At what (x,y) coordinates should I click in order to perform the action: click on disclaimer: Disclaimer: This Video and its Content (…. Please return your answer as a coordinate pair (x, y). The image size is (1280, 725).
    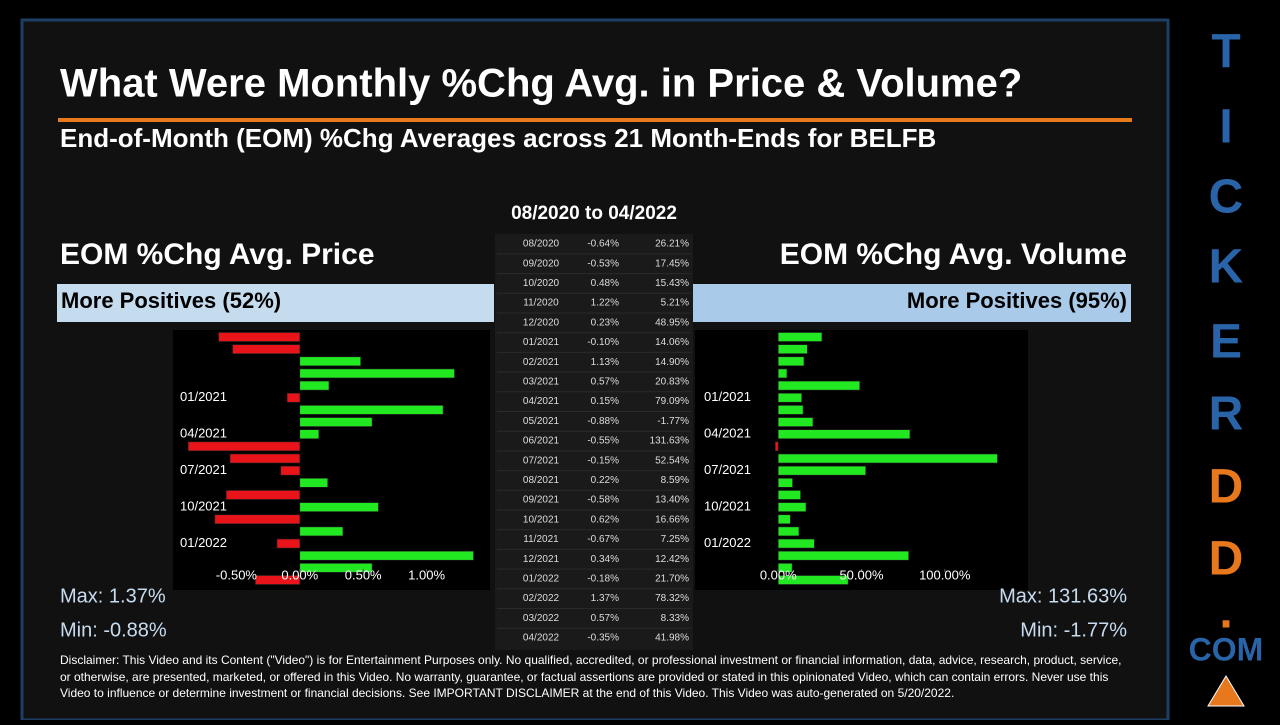
    Looking at the image, I should click on (591, 676).